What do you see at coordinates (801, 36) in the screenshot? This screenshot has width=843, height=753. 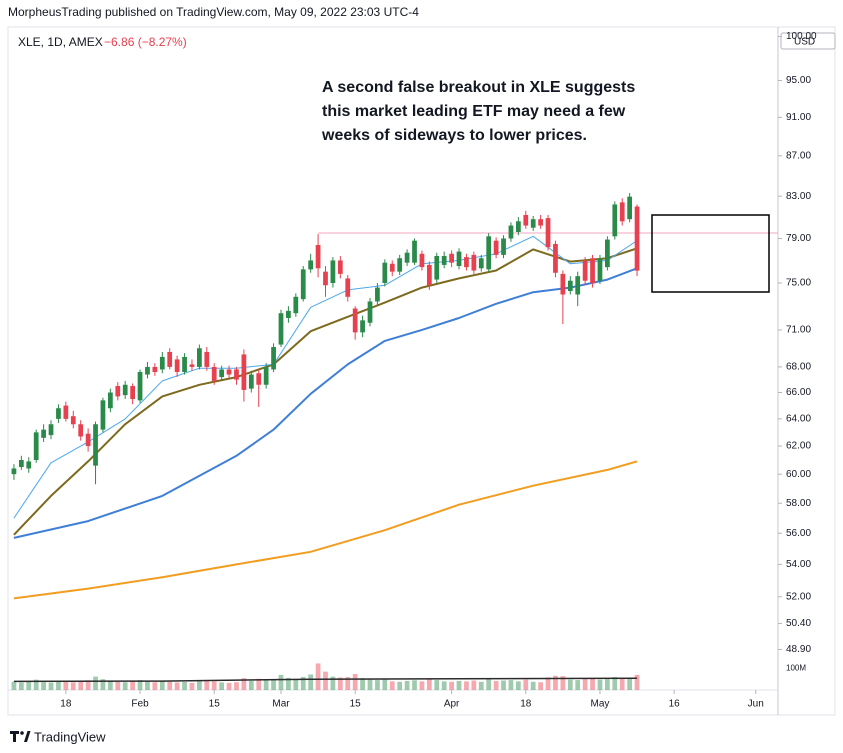 I see `y-tick-label: 100.00` at bounding box center [801, 36].